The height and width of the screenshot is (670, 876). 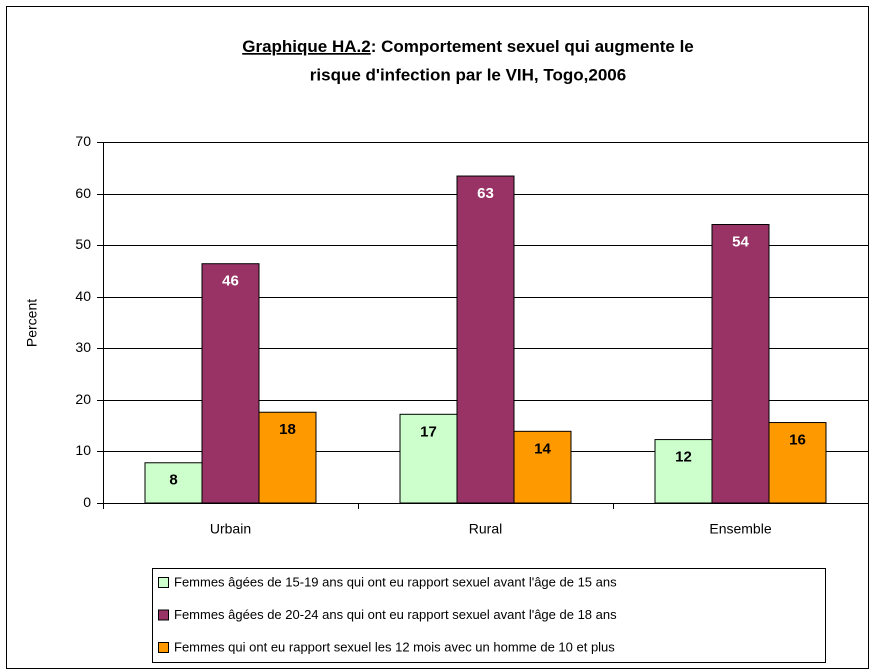 What do you see at coordinates (87, 502) in the screenshot?
I see `y-tick-label: 0` at bounding box center [87, 502].